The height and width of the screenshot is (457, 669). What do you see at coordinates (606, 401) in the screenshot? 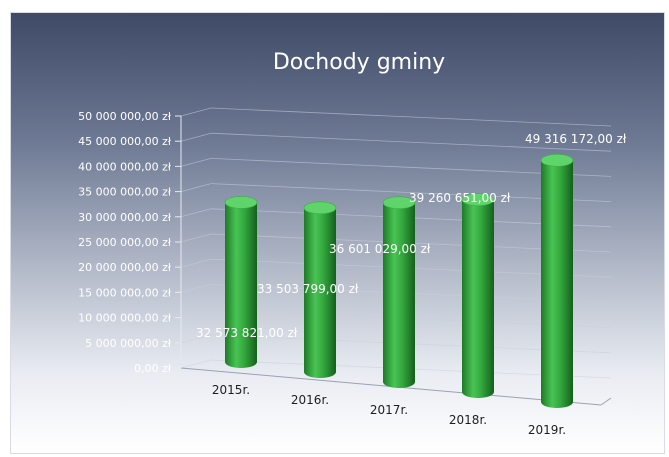
I see `floor-right-edge` at bounding box center [606, 401].